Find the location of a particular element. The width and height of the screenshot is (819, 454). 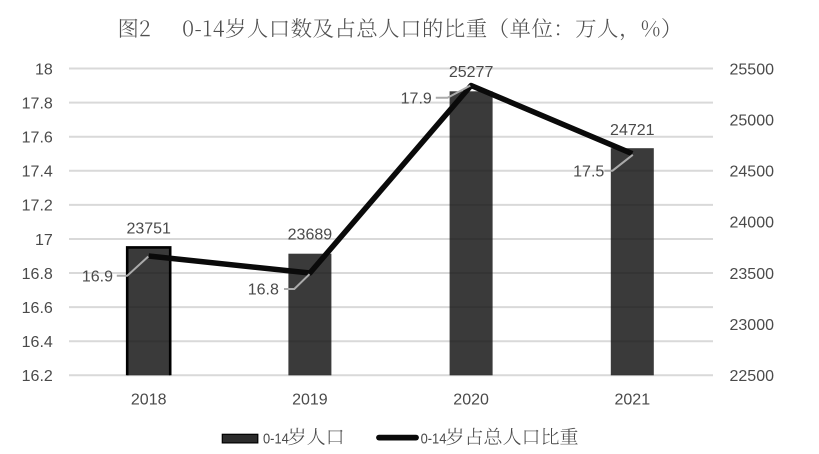

svg-text: 17.5 is located at coordinates (588, 172).